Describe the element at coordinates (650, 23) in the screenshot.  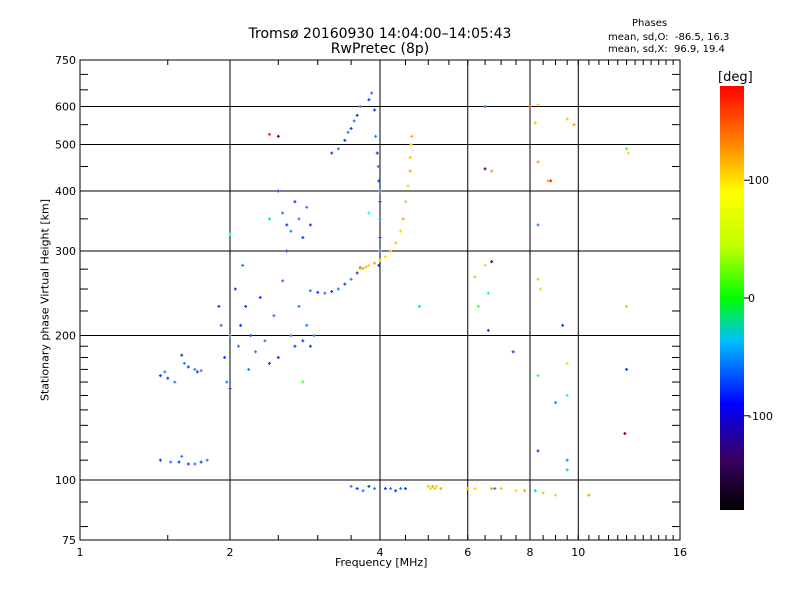
I see `phase-title: Phases` at that location.